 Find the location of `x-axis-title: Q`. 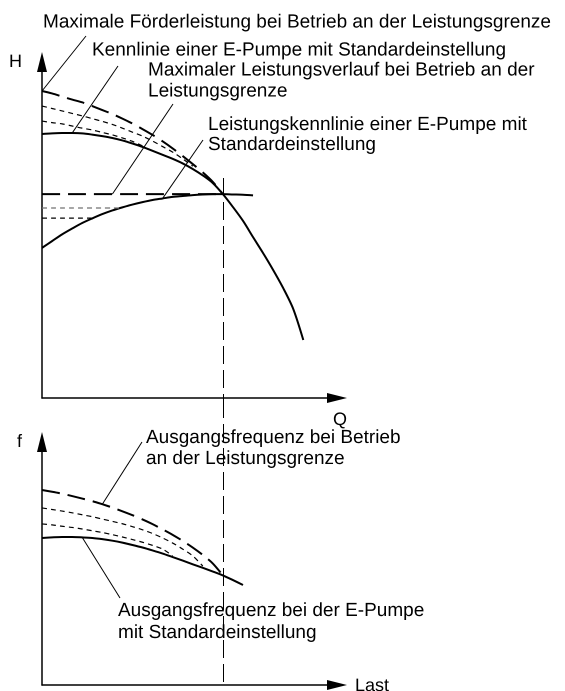

x-axis-title: Q is located at coordinates (339, 419).